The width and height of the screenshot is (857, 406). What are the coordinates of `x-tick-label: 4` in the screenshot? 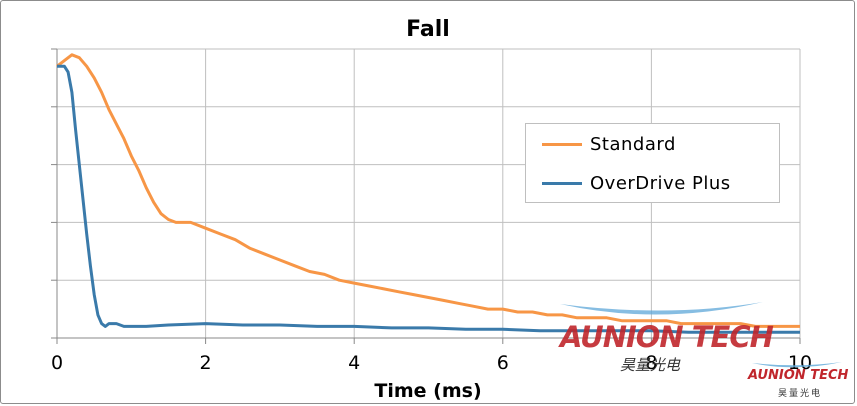 It's located at (354, 363).